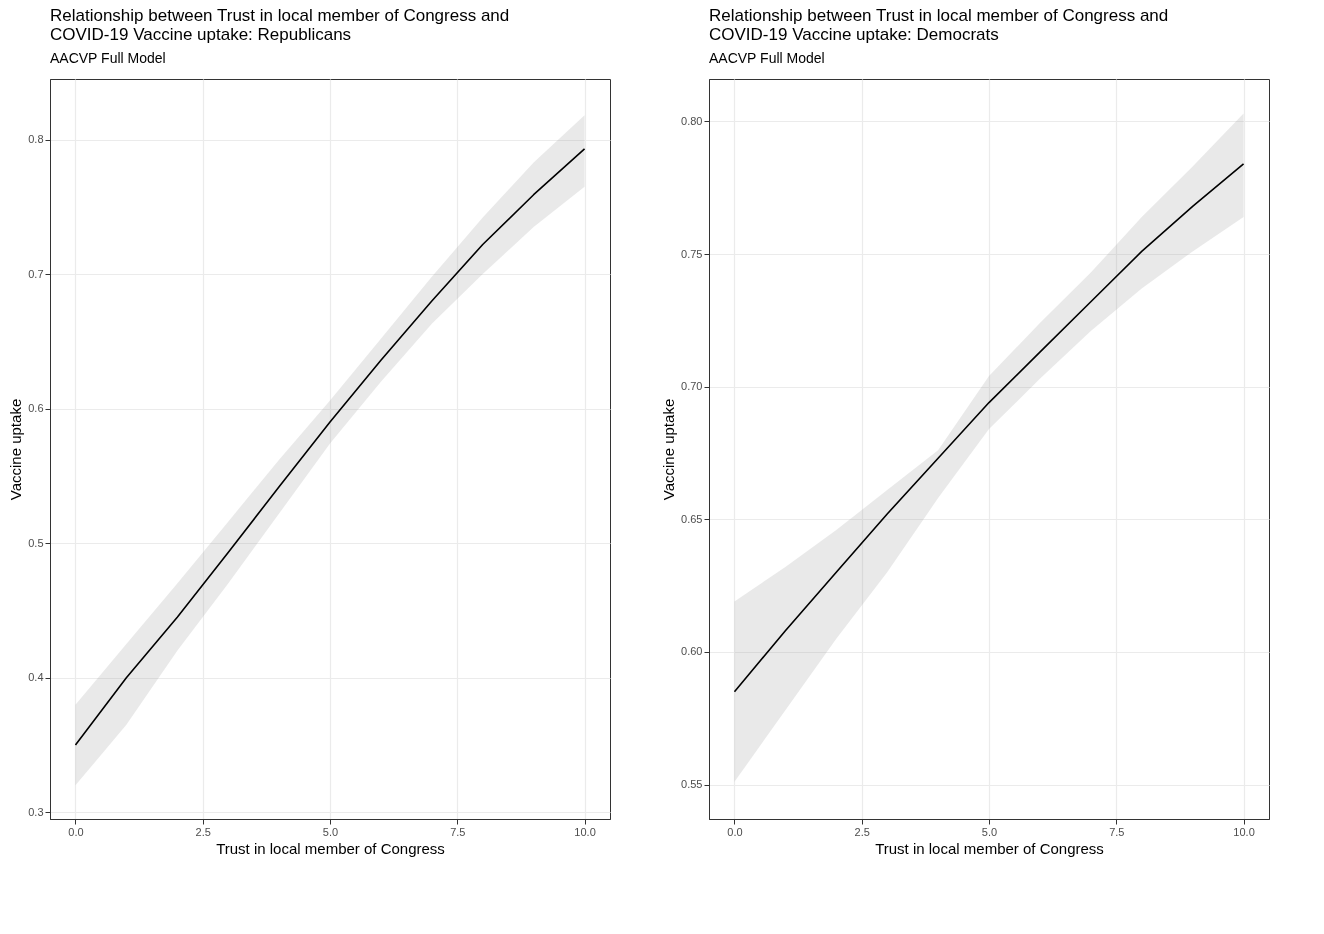 The image size is (1324, 934). I want to click on y-tick-label: 0.7, so click(36, 273).